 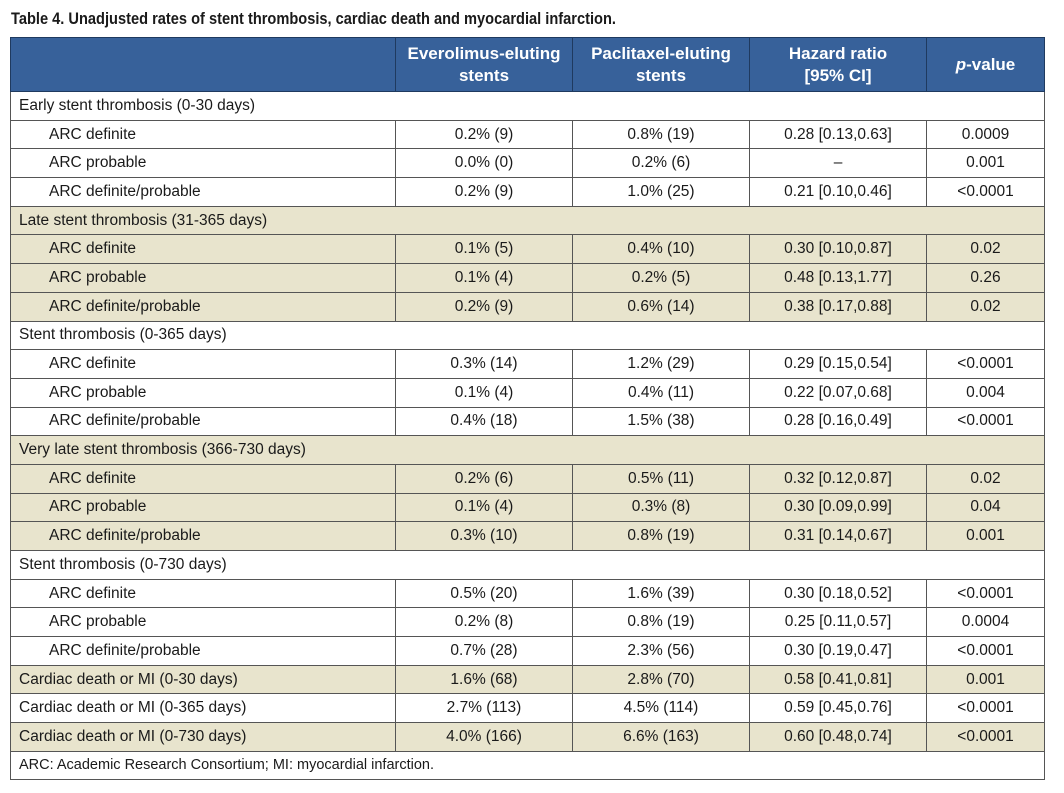 What do you see at coordinates (838, 421) in the screenshot?
I see `hazard-ratio-value: 0.28 [0.16,0.49]` at bounding box center [838, 421].